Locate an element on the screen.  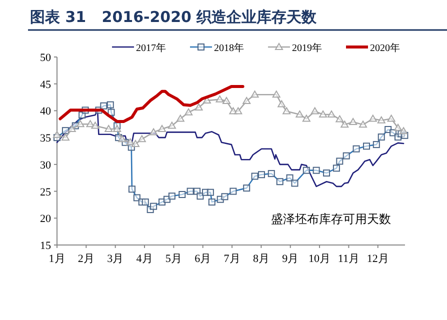
chart-title: 图表 31 2016-2020 织造企业库存天数 is located at coordinates (174, 17).